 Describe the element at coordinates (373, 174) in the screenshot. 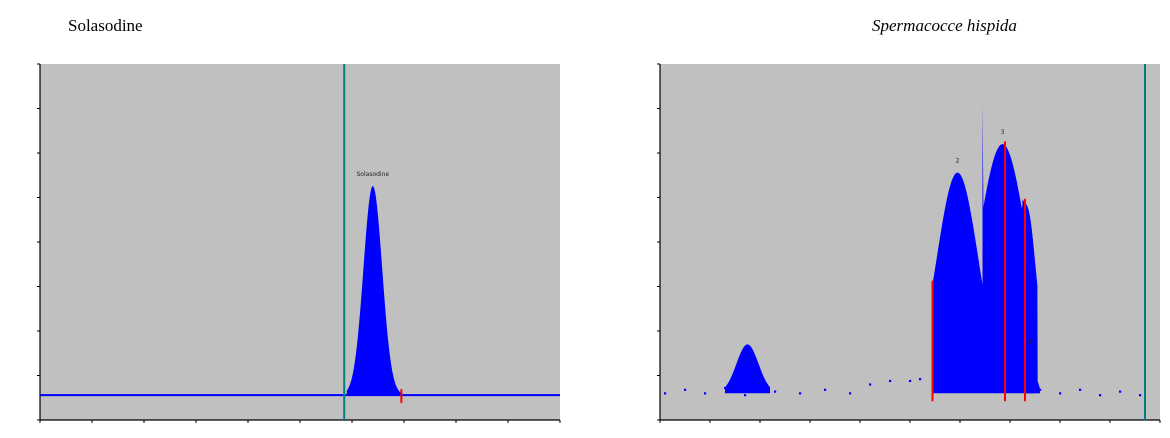

I see `peak-label: Solasodine` at that location.